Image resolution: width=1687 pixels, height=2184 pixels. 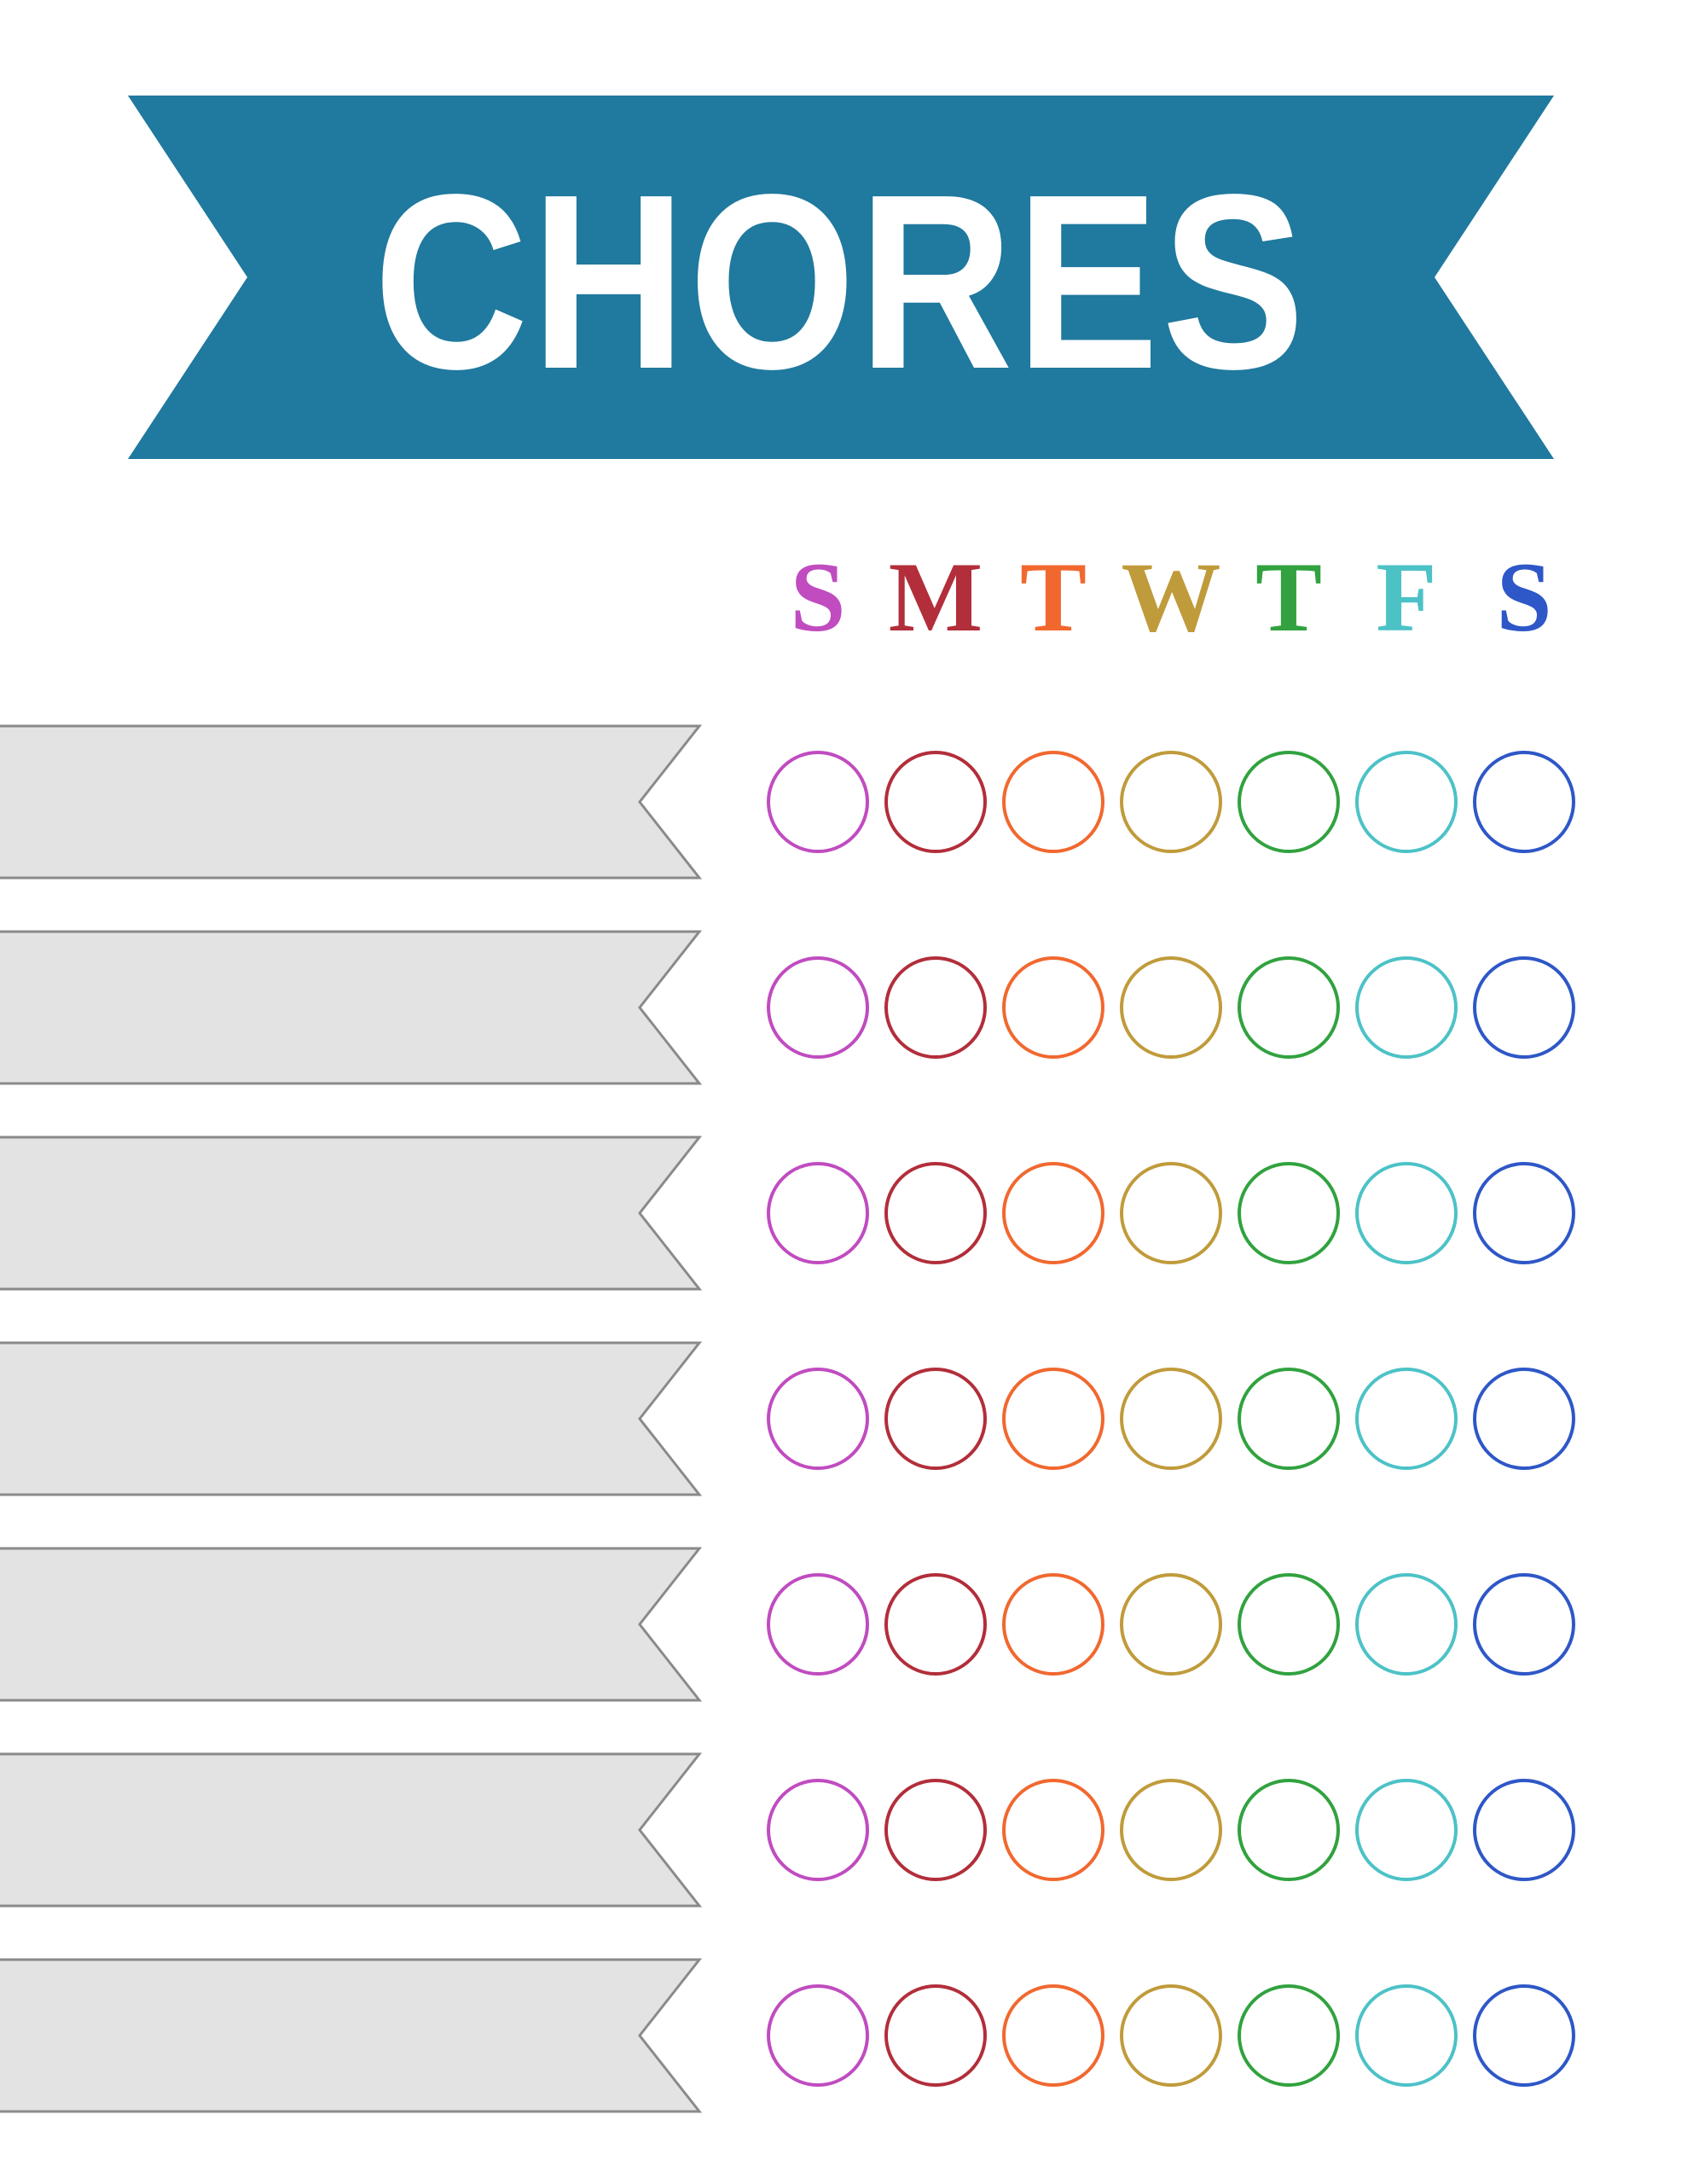 What do you see at coordinates (935, 1213) in the screenshot?
I see `chore-check-row3-monday` at bounding box center [935, 1213].